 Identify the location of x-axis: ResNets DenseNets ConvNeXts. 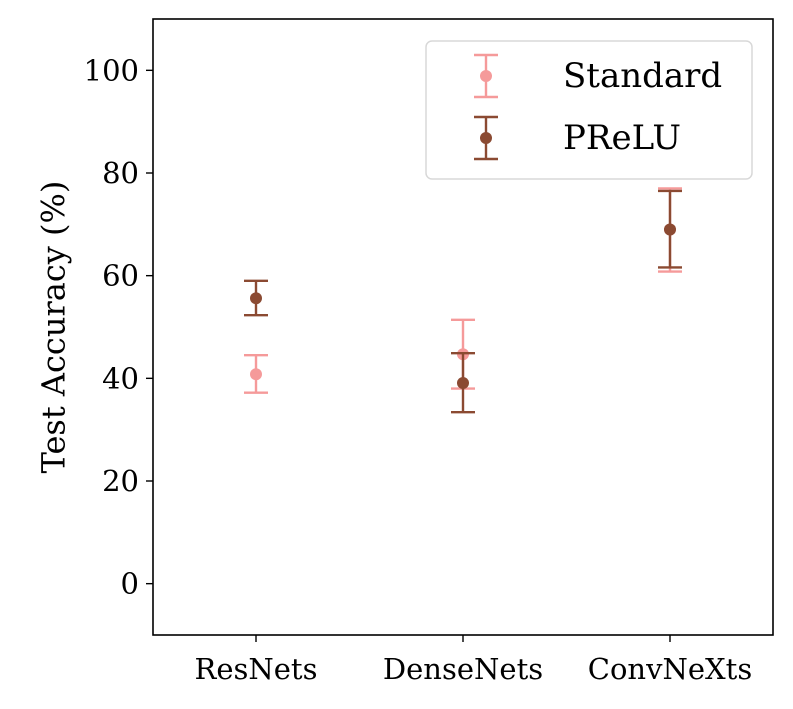
(473, 660).